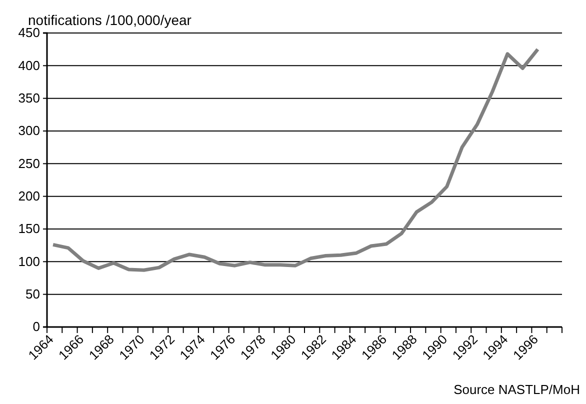  What do you see at coordinates (29, 228) in the screenshot?
I see `y-tick-label: 150` at bounding box center [29, 228].